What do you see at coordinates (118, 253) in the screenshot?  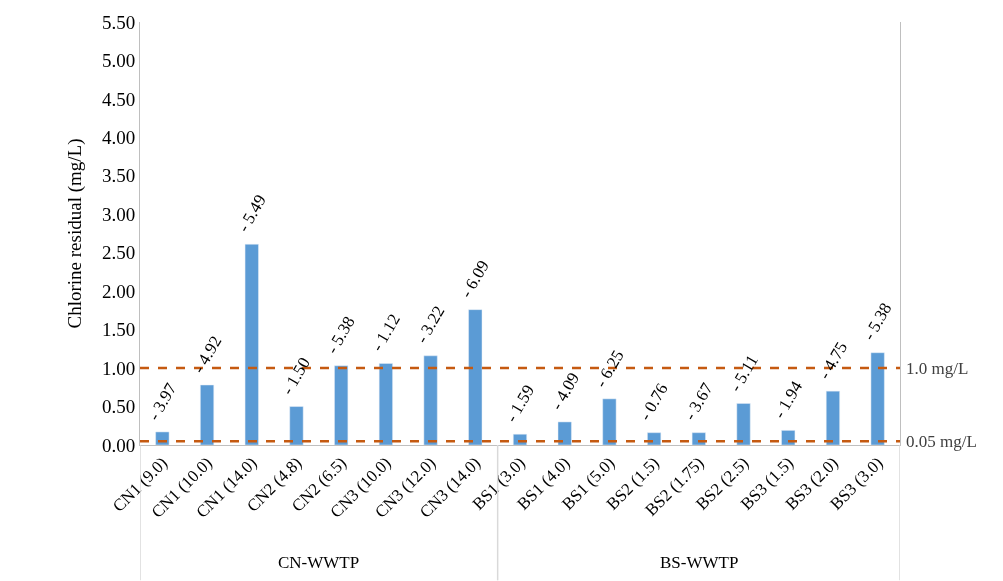 I see `y-tick-label: 2.50` at bounding box center [118, 253].